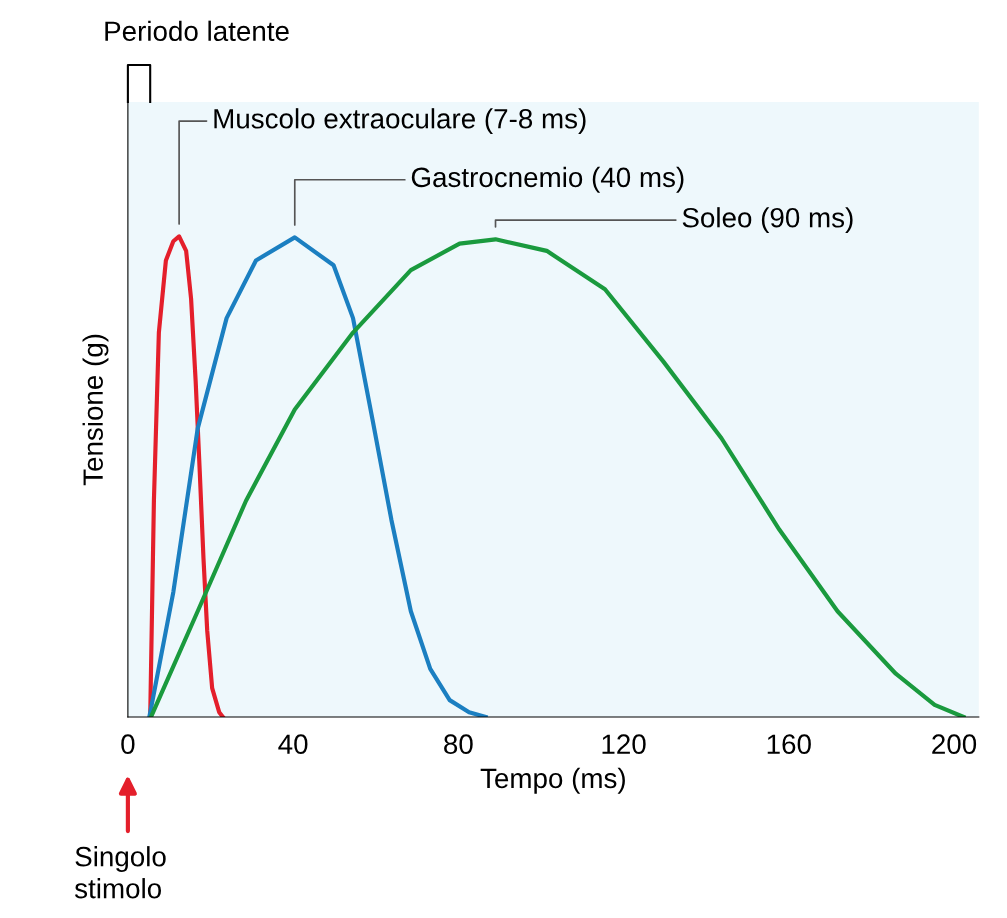  I want to click on text: Gastrocnemio (40 ms), so click(547, 179).